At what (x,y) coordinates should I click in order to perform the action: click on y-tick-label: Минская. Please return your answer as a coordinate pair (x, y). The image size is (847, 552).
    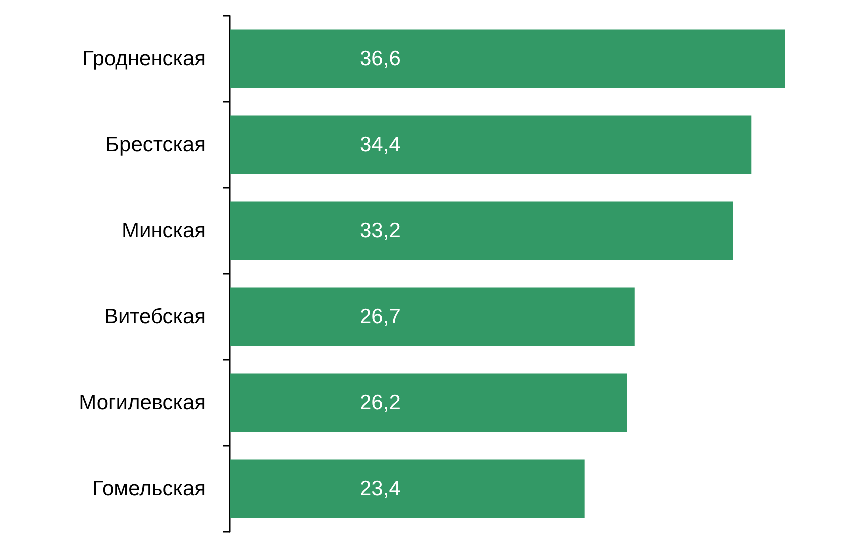
    Looking at the image, I should click on (164, 231).